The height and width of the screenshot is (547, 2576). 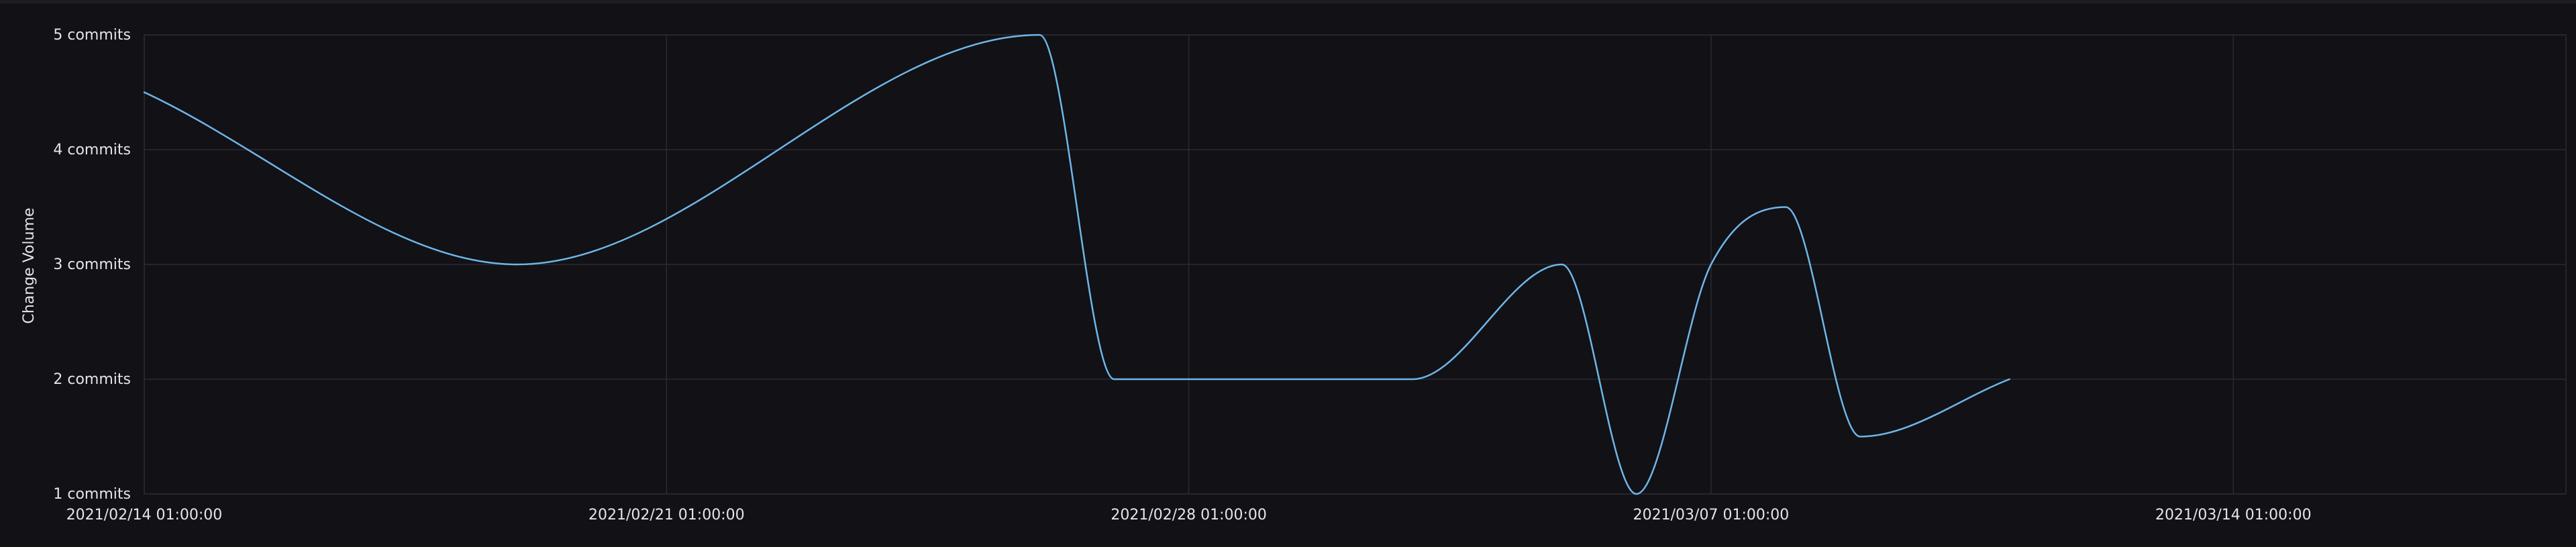 What do you see at coordinates (29, 265) in the screenshot?
I see `y-axis-title: Change Volume` at bounding box center [29, 265].